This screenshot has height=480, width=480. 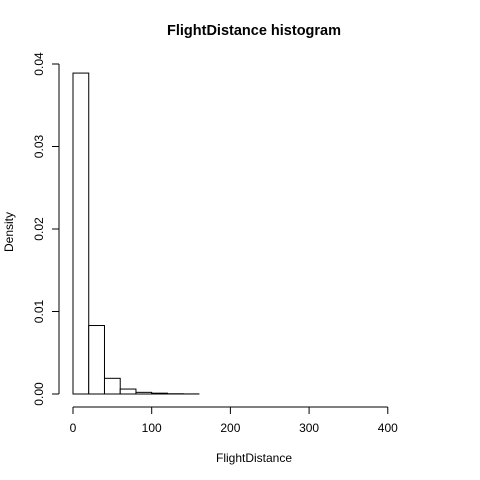 I want to click on x-tick-label: 0, so click(x=73, y=428).